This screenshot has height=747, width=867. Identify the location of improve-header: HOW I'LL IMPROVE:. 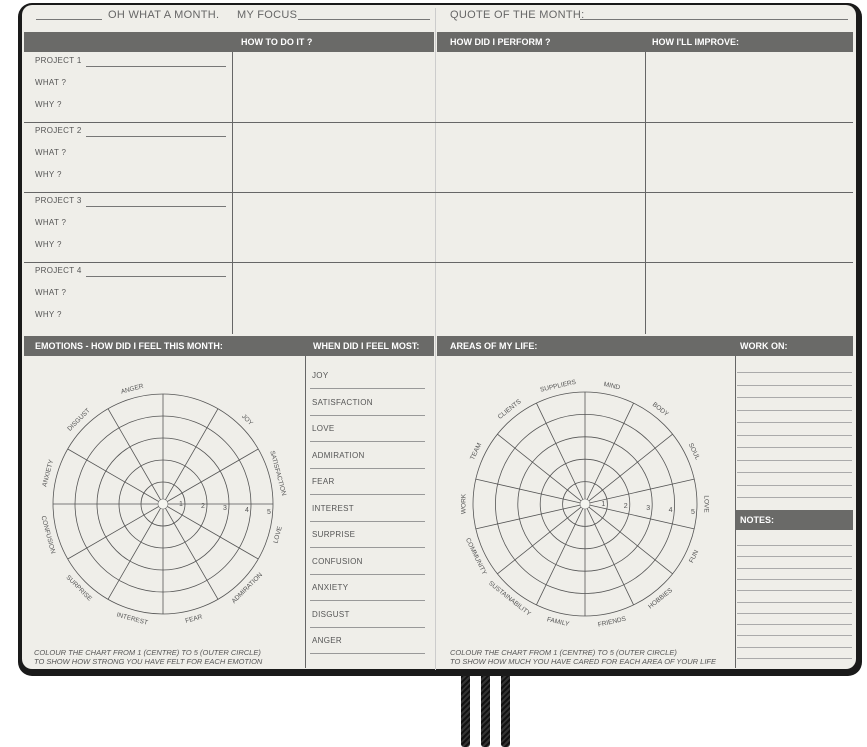
(695, 42).